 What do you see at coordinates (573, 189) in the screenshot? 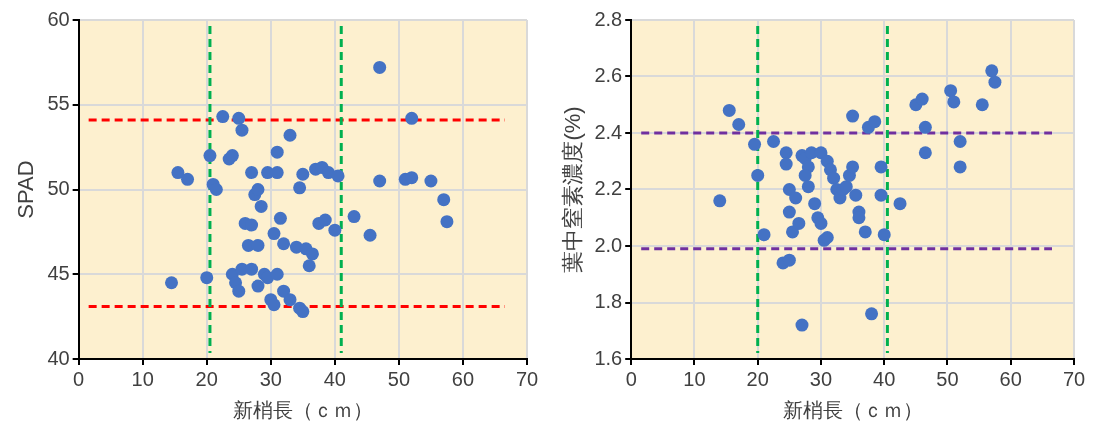
I see `y-axis-title: 葉中窒素濃度(%)` at bounding box center [573, 189].